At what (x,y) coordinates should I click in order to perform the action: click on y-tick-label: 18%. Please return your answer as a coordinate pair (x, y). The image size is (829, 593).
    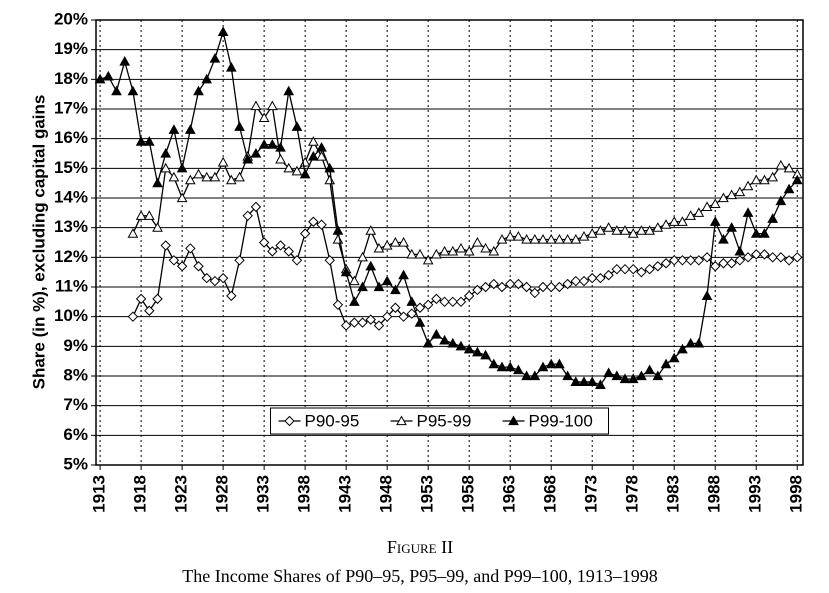
    Looking at the image, I should click on (71, 78).